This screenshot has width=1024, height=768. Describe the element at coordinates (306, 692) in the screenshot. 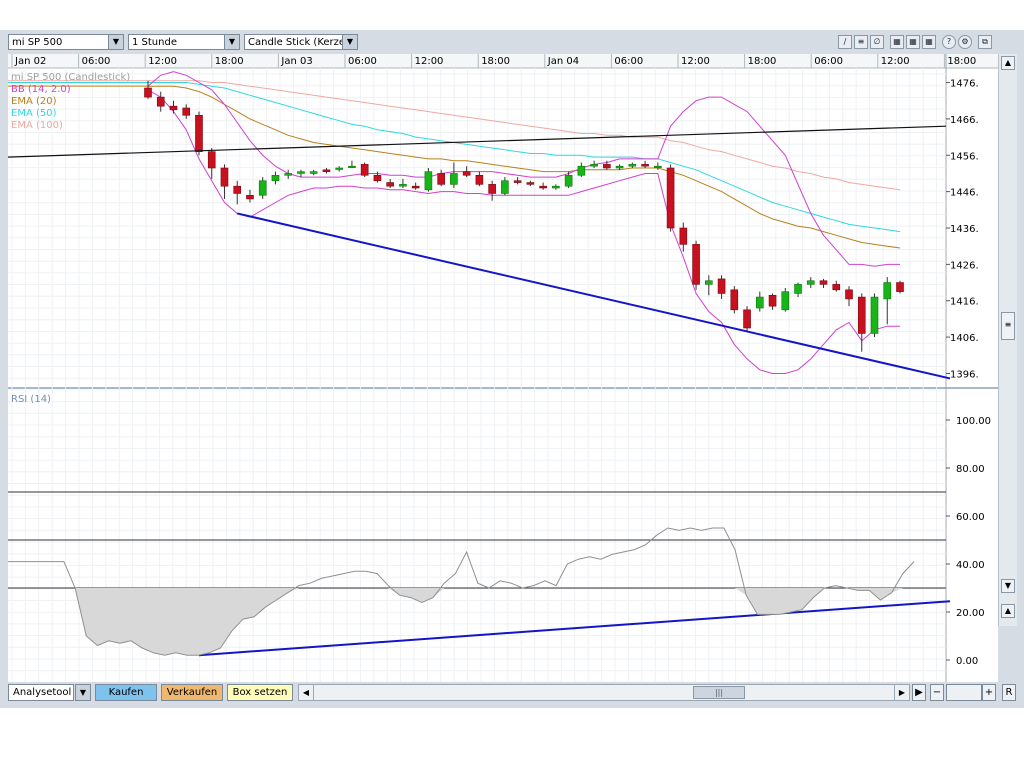

I see `scroll-left-icon: ◀` at that location.